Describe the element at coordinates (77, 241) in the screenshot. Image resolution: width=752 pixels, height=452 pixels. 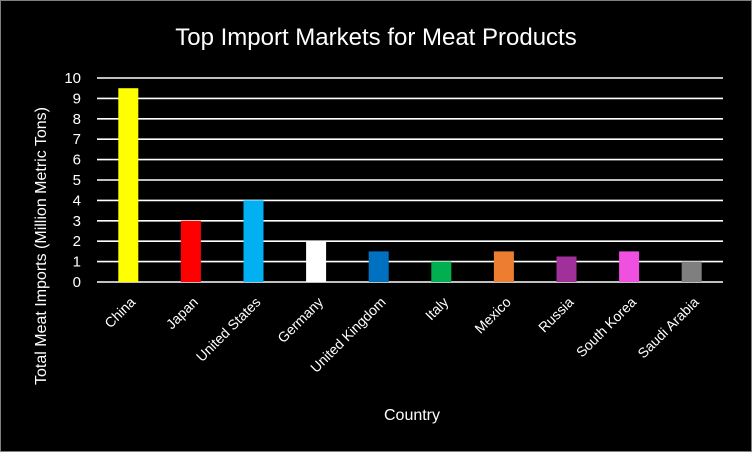
I see `y-tick-label: 2` at that location.